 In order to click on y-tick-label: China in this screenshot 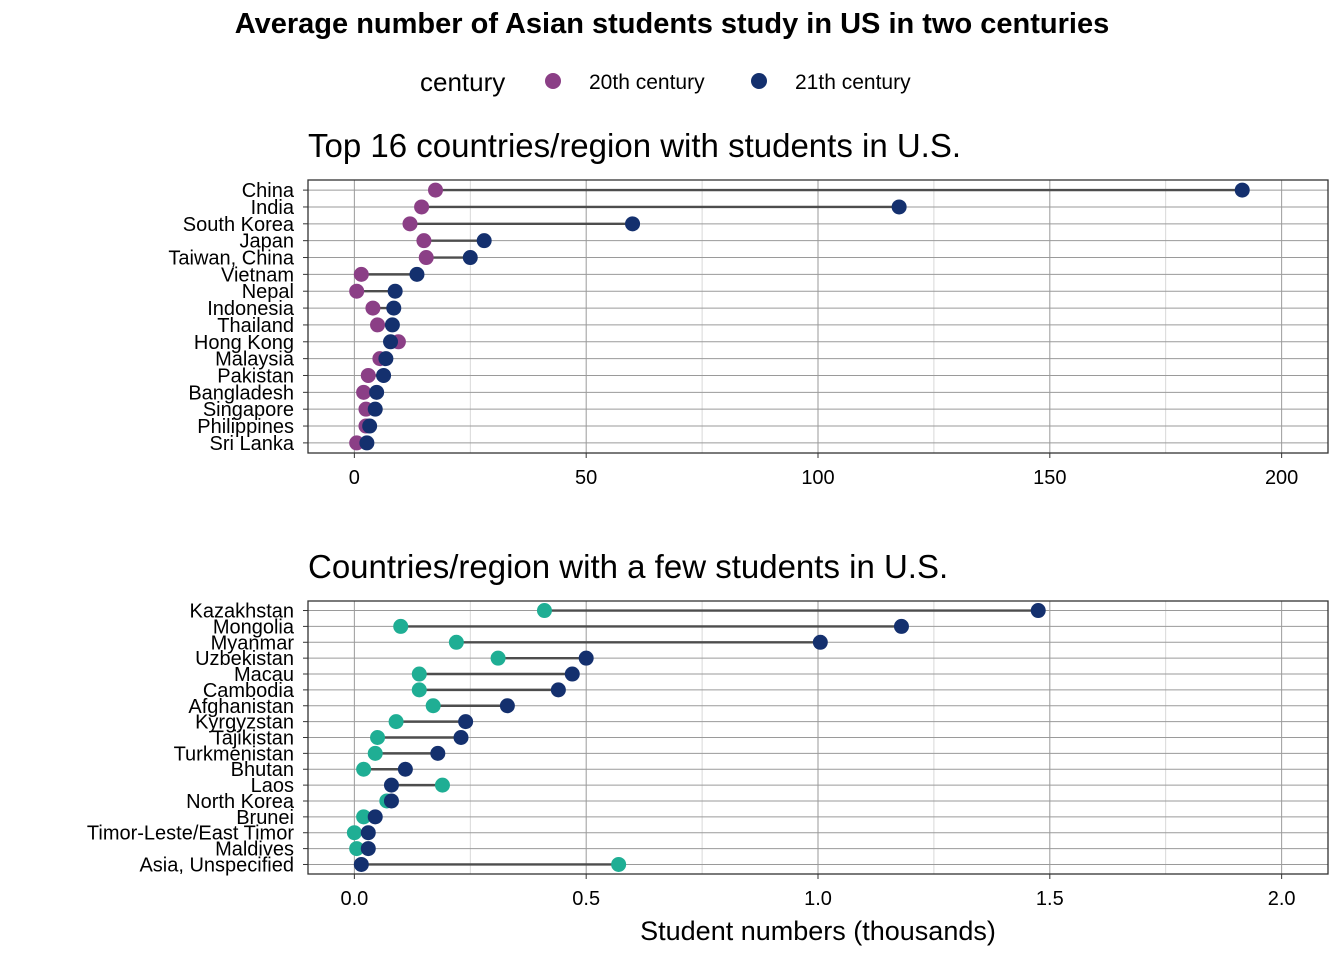, I will do `click(268, 191)`.